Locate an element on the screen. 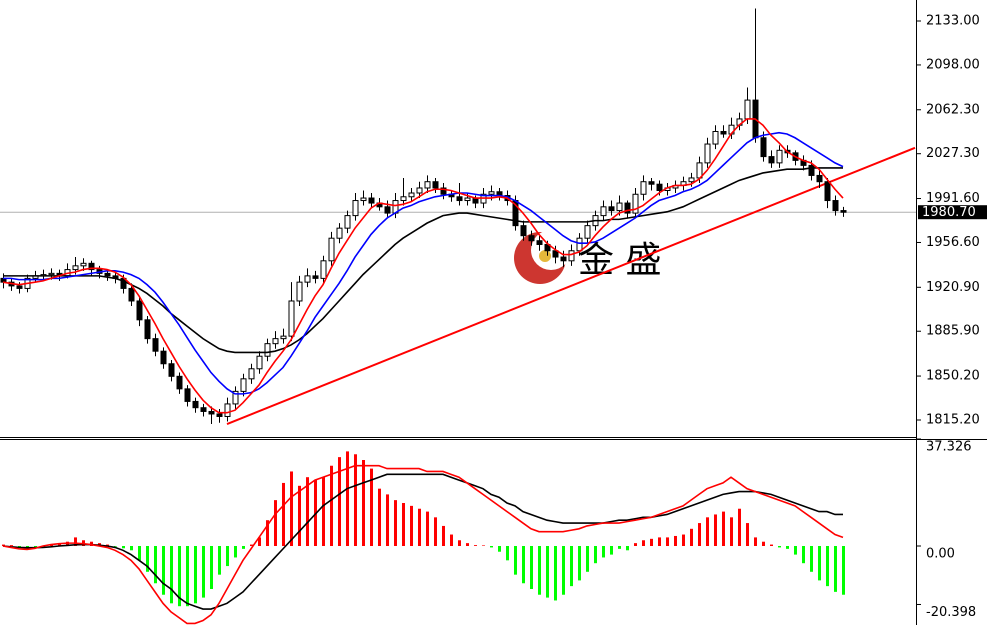 The image size is (987, 625). y-tick-label: 1850.20 is located at coordinates (953, 376).